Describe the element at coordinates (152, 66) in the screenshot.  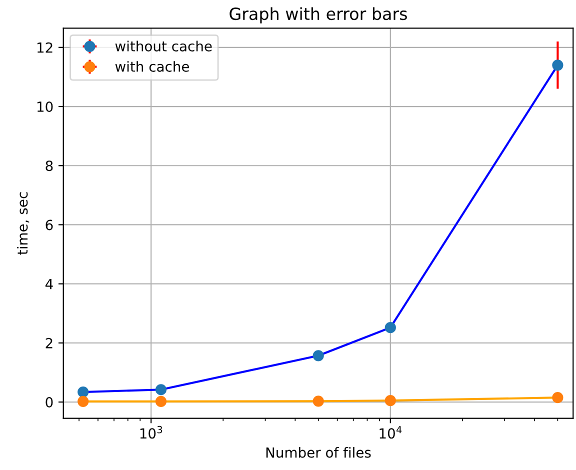
I see `legend-label: with cache` at that location.